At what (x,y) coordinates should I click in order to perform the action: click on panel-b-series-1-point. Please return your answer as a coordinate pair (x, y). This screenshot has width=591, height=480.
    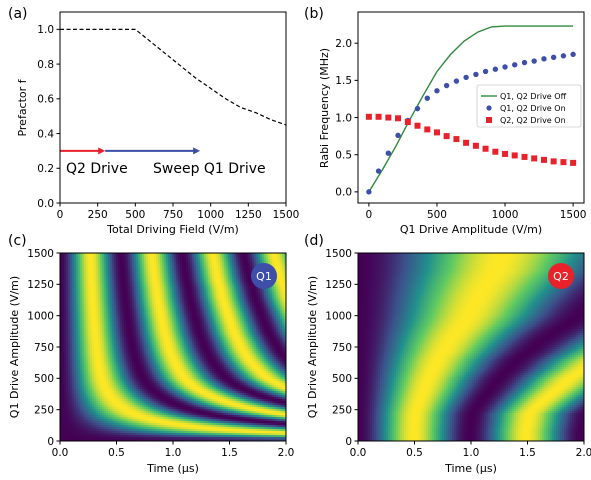
    Looking at the image, I should click on (573, 54).